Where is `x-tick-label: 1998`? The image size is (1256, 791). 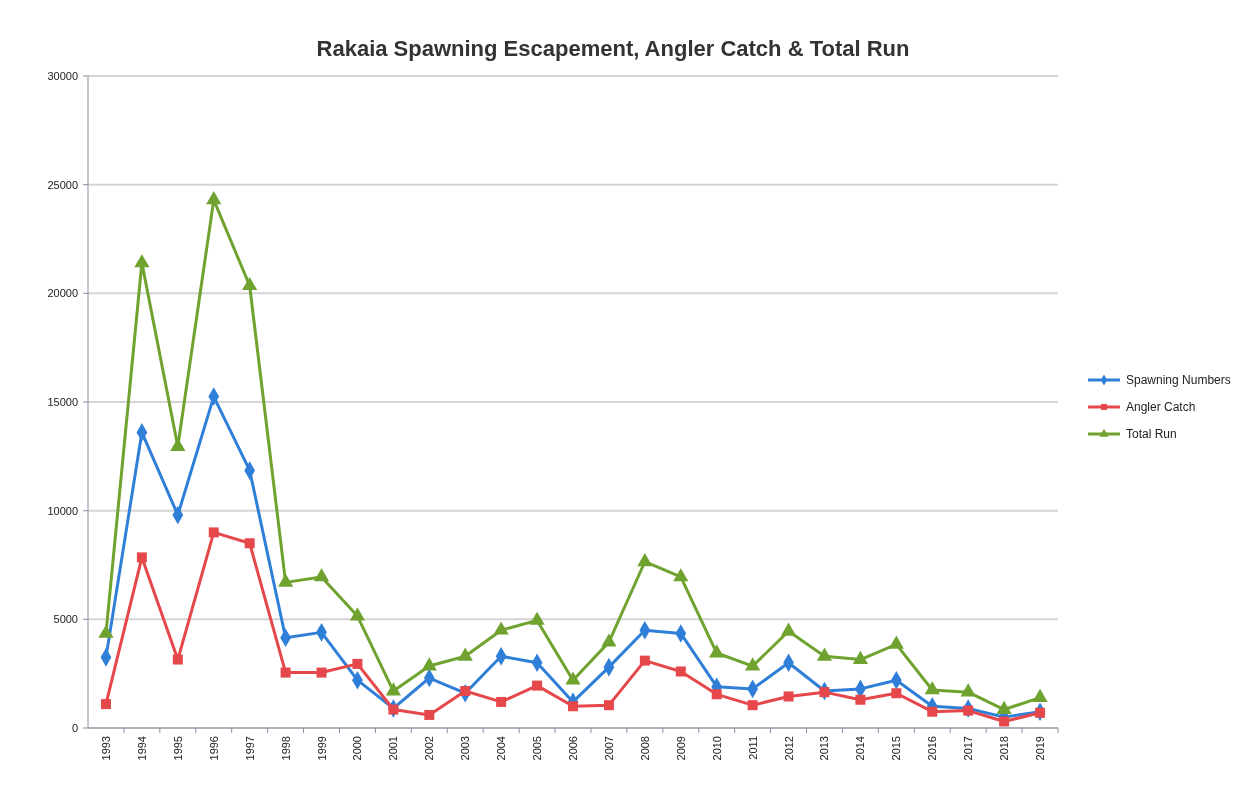 x-tick-label: 1998 is located at coordinates (285, 748).